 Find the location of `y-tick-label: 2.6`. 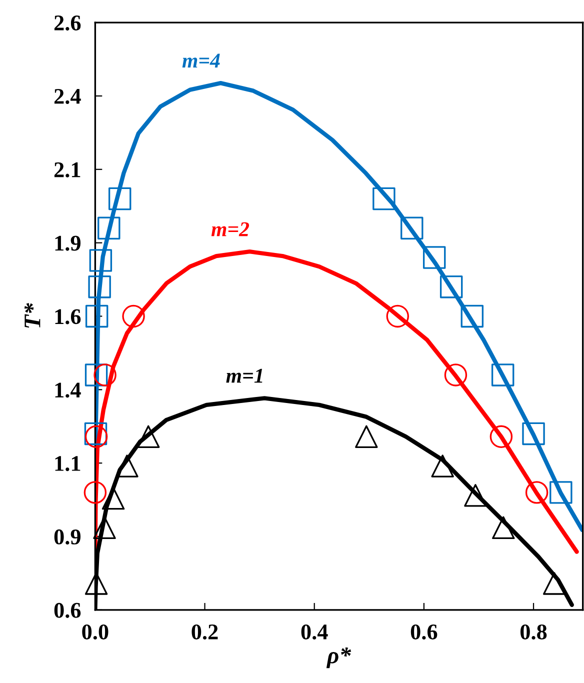

y-tick-label: 2.6 is located at coordinates (67, 23).